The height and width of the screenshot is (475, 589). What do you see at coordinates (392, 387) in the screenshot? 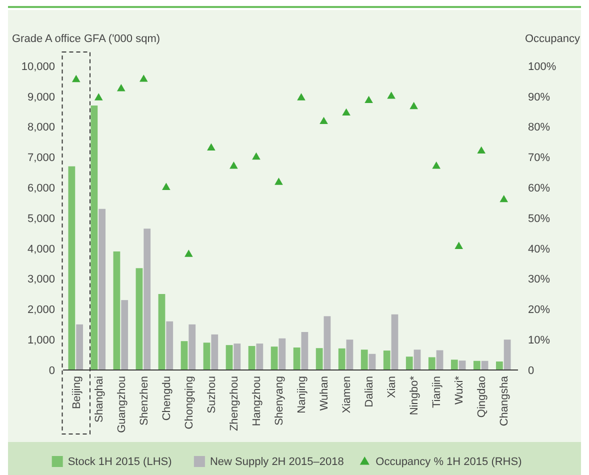
I see `x-tick-label: Xian` at bounding box center [392, 387].